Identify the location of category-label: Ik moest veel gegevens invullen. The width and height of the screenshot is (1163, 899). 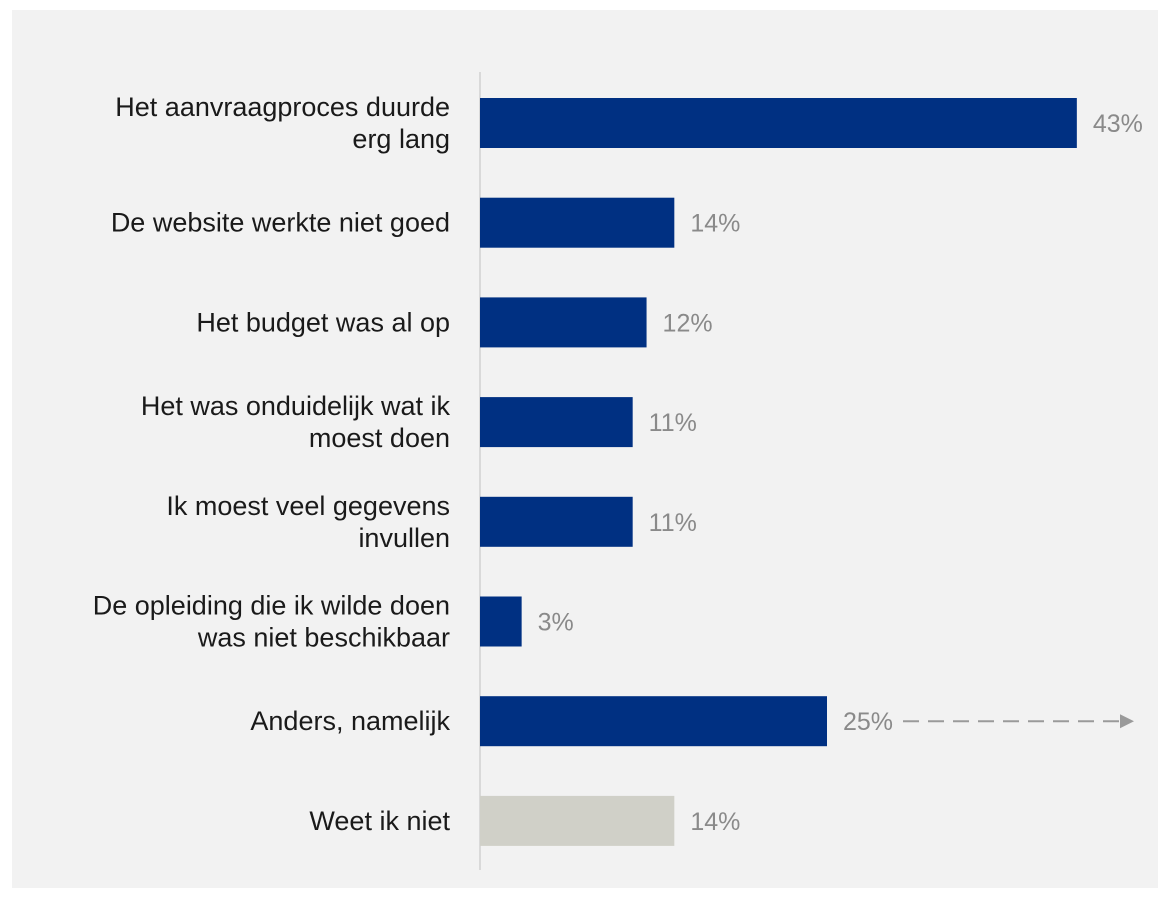
(308, 522).